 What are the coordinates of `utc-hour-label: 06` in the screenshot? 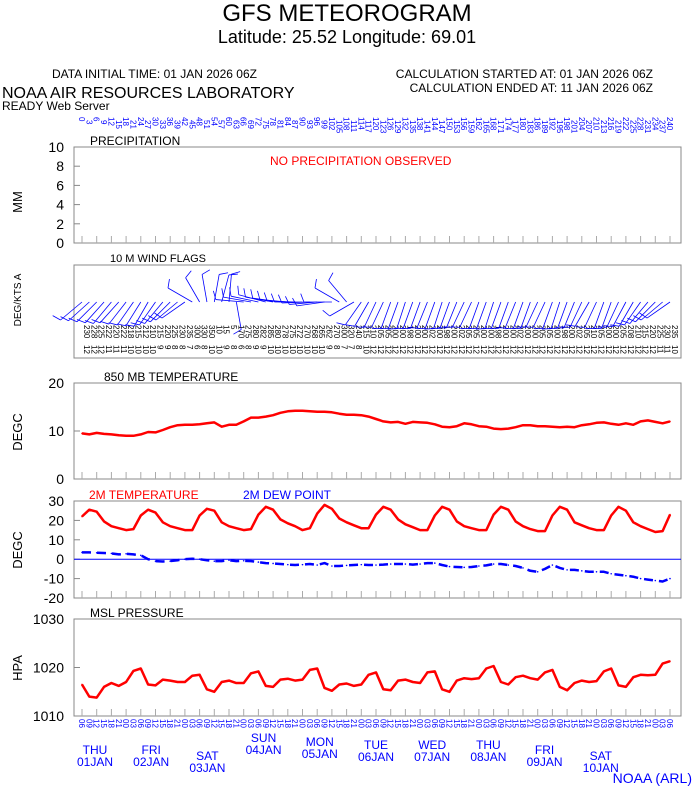 It's located at (669, 723).